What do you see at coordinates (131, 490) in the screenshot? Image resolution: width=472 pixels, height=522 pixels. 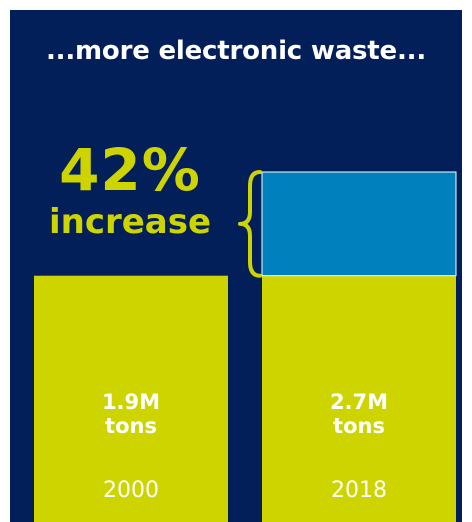 I see `x-tick-label-2000: 2000` at bounding box center [131, 490].